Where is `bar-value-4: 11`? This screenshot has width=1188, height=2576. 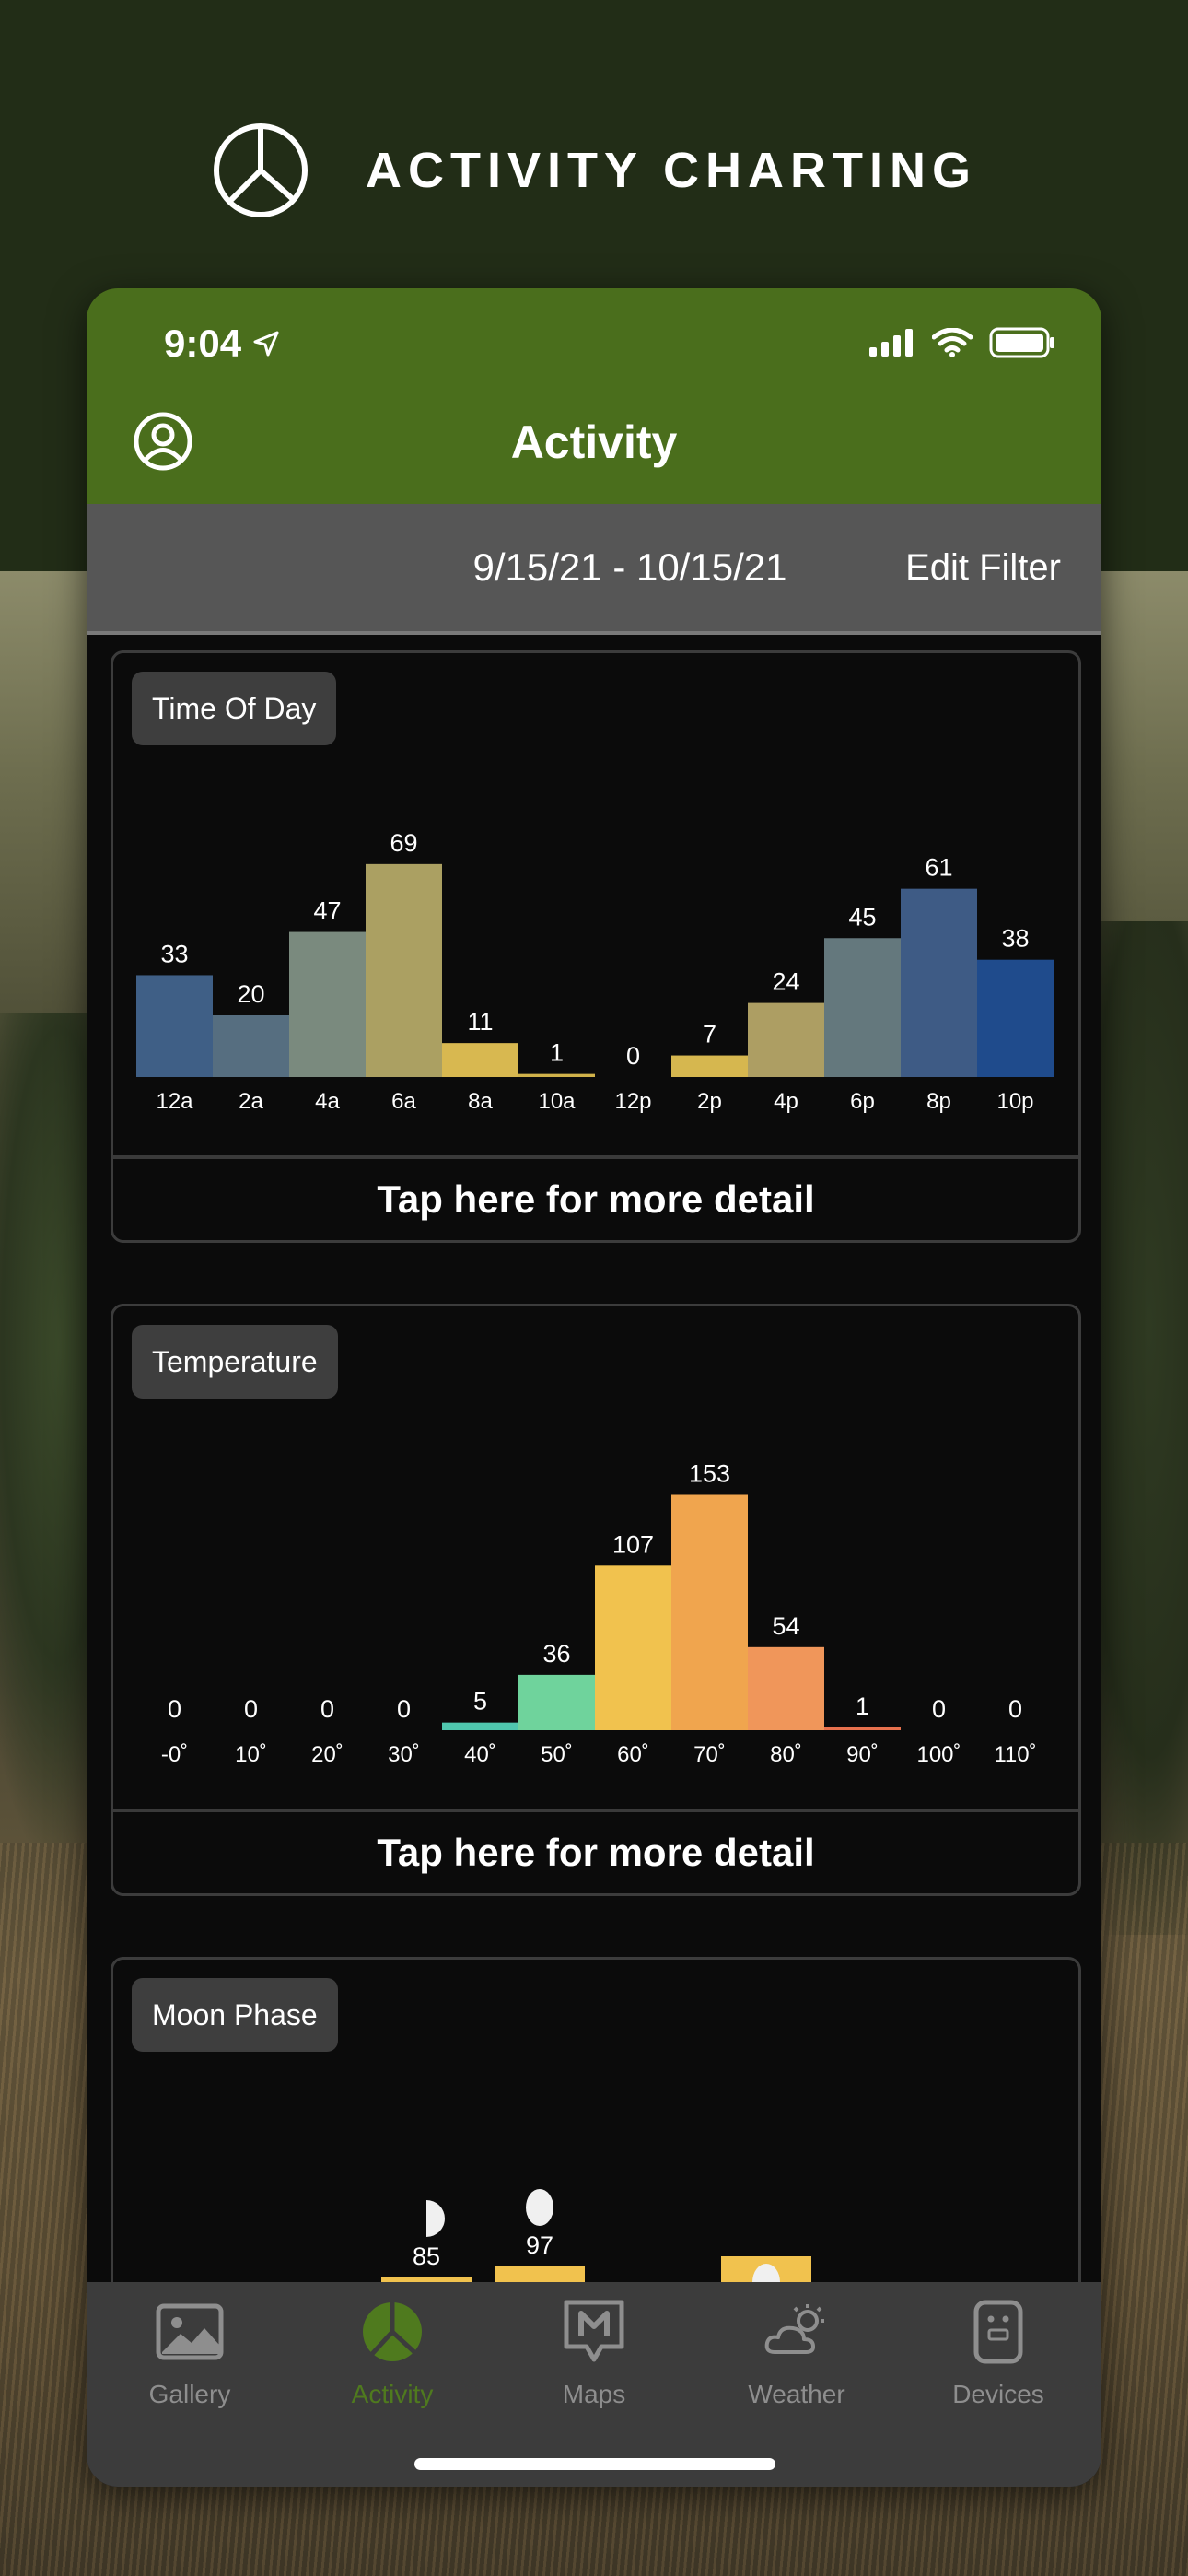 bar-value-4: 11 is located at coordinates (480, 1022).